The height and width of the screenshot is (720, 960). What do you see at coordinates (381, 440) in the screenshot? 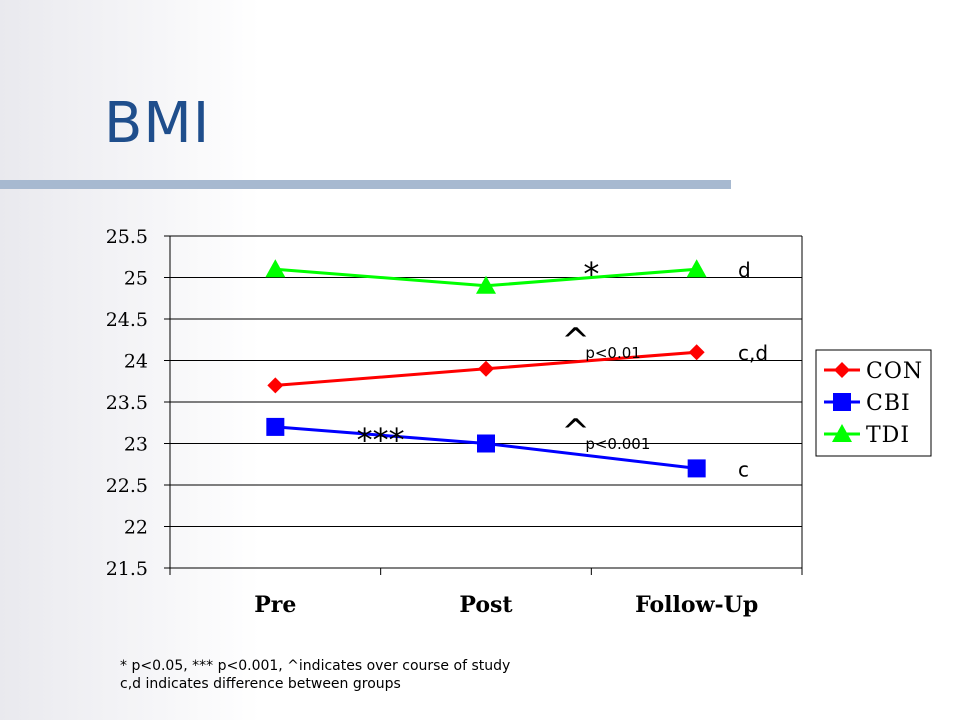
I see `significance-stars: ***` at bounding box center [381, 440].